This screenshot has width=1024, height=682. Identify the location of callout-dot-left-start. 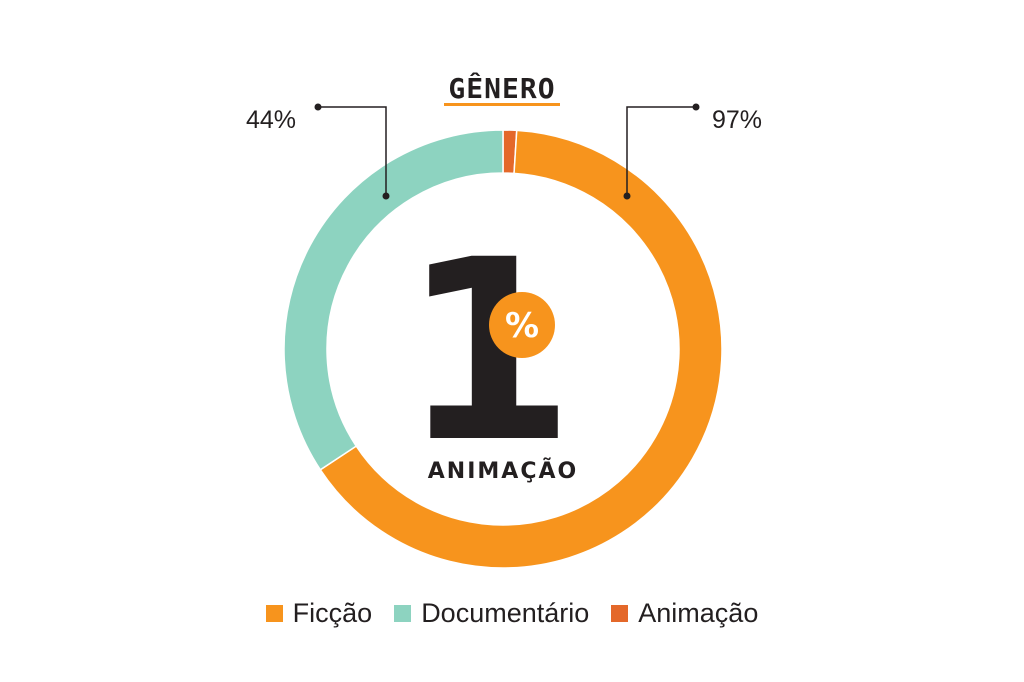
(318, 107).